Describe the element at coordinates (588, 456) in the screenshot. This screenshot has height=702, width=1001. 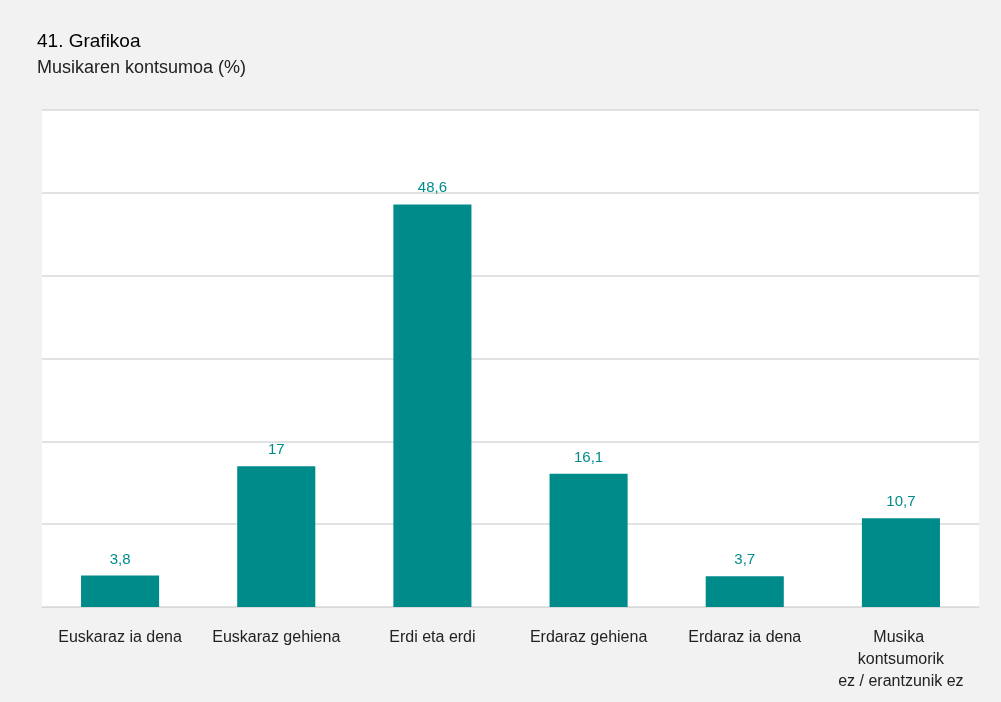
I see `data-label: 16,1` at that location.